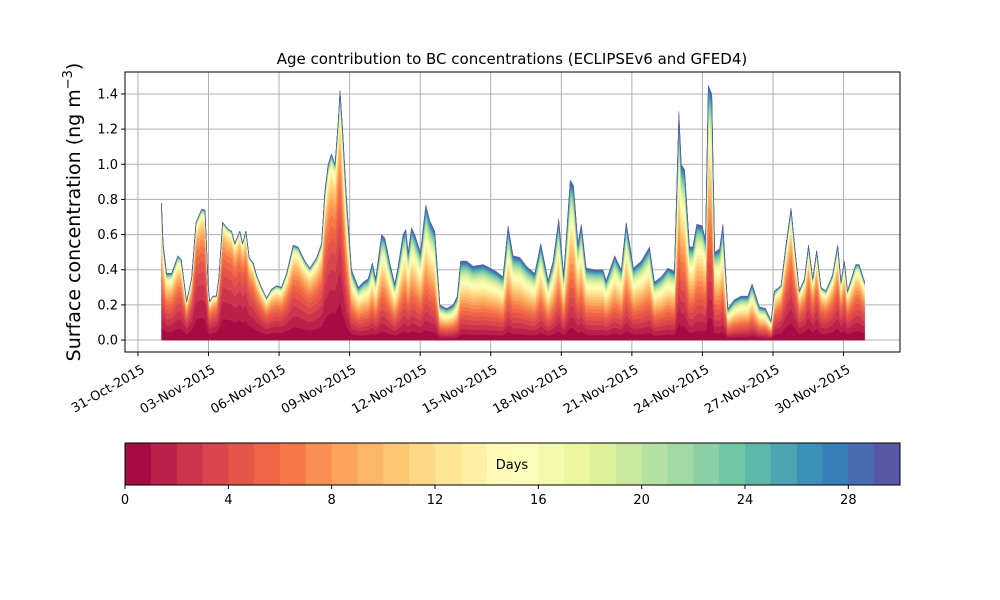 The width and height of the screenshot is (1000, 600). What do you see at coordinates (742, 389) in the screenshot?
I see `x-tick-label: 27-Nov-2015` at bounding box center [742, 389].